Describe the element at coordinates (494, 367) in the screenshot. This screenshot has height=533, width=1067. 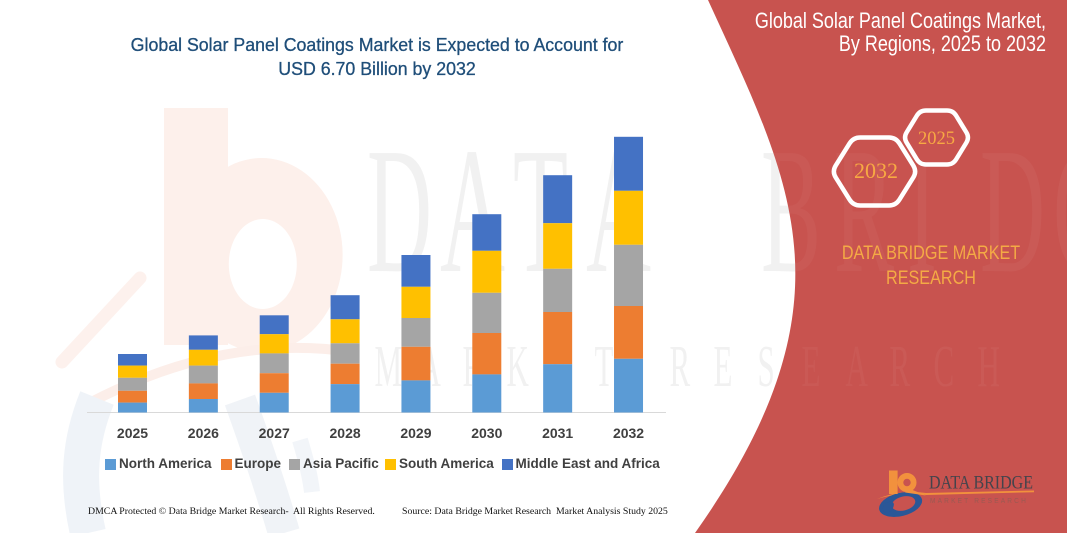
I see `svg-text: MARKET` at that location.